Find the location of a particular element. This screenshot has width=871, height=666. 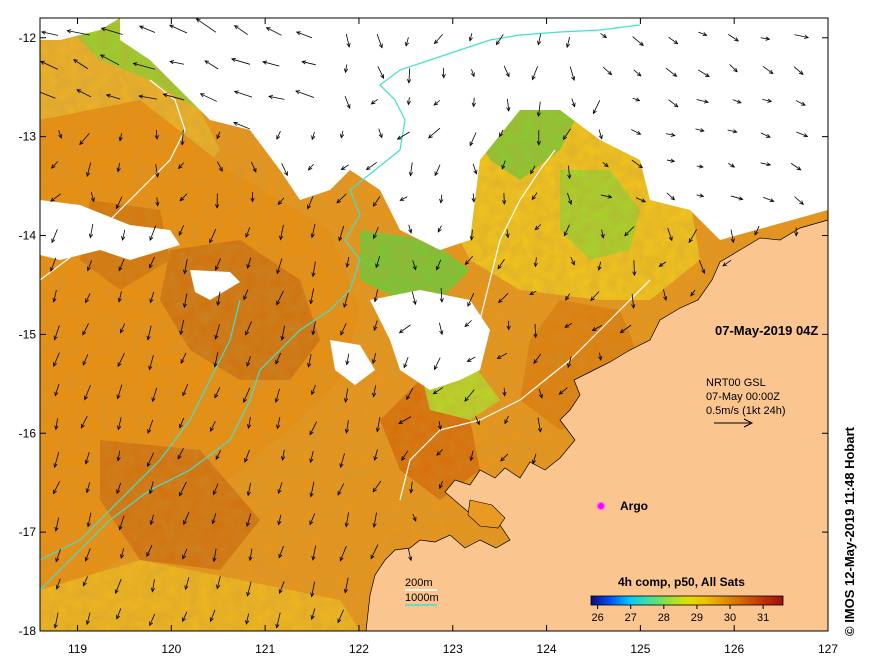

x-tick-label: 120 is located at coordinates (171, 649).